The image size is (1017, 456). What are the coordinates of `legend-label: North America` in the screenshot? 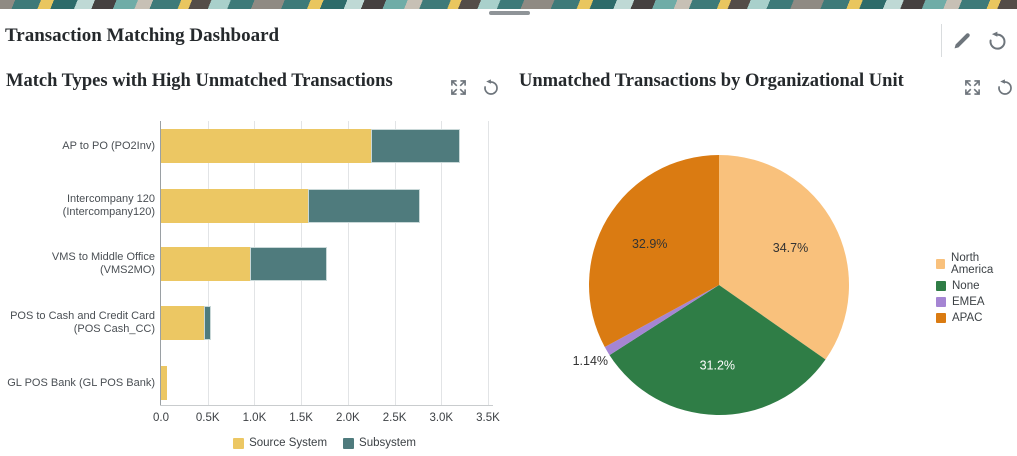 It's located at (972, 264).